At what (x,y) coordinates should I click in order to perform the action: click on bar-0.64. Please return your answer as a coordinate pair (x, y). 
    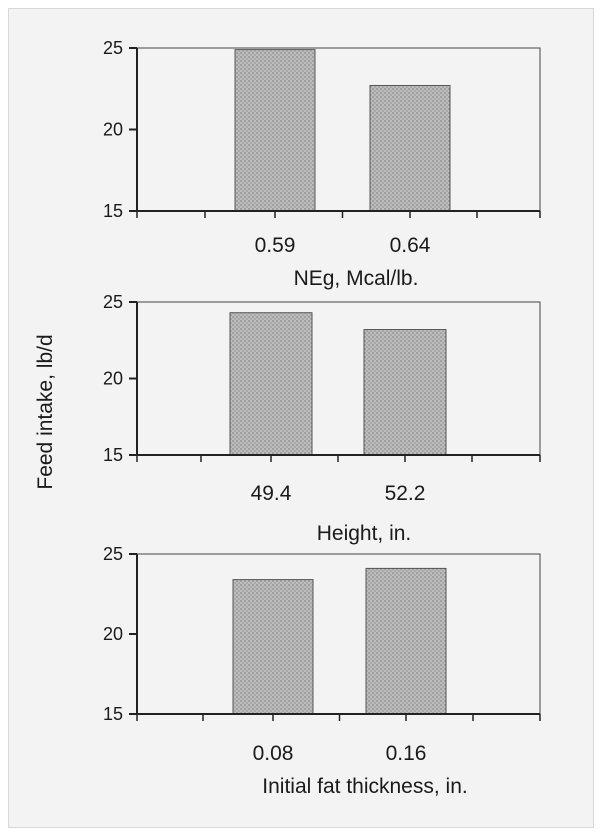
    Looking at the image, I should click on (410, 148).